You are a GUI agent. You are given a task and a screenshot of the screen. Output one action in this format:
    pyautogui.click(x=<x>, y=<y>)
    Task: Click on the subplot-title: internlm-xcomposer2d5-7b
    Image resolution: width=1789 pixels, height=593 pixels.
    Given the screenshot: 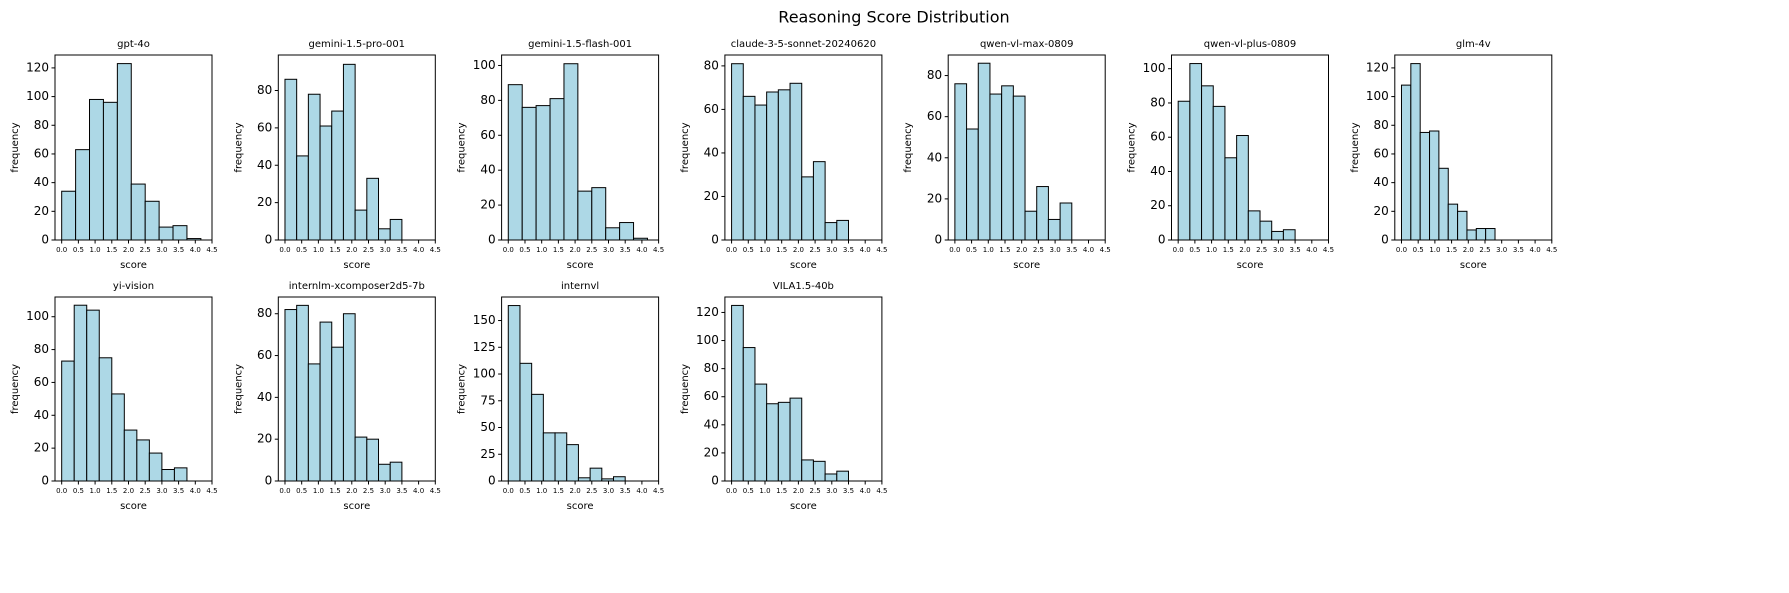 What is the action you would take?
    pyautogui.click(x=357, y=286)
    